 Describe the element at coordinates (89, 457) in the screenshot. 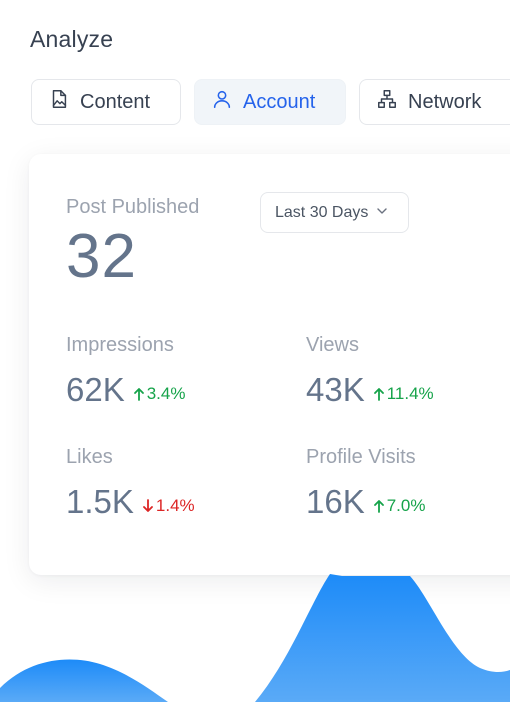

I see `likes-label: Likes` at that location.